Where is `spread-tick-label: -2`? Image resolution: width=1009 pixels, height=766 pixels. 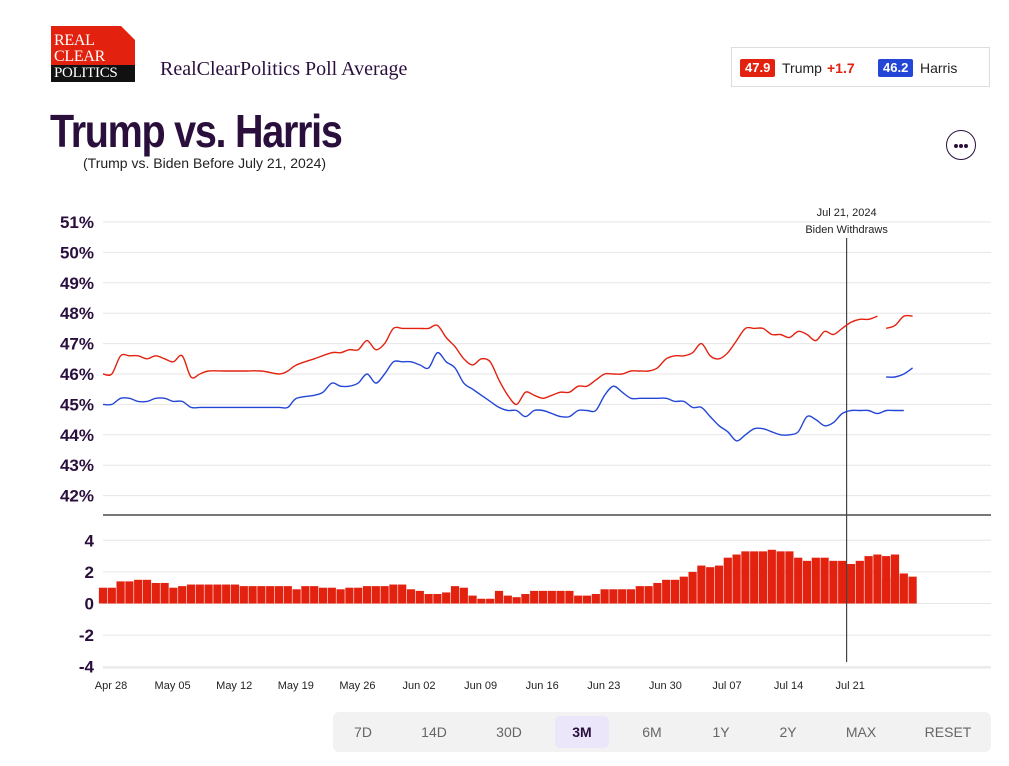 spread-tick-label: -2 is located at coordinates (86, 635).